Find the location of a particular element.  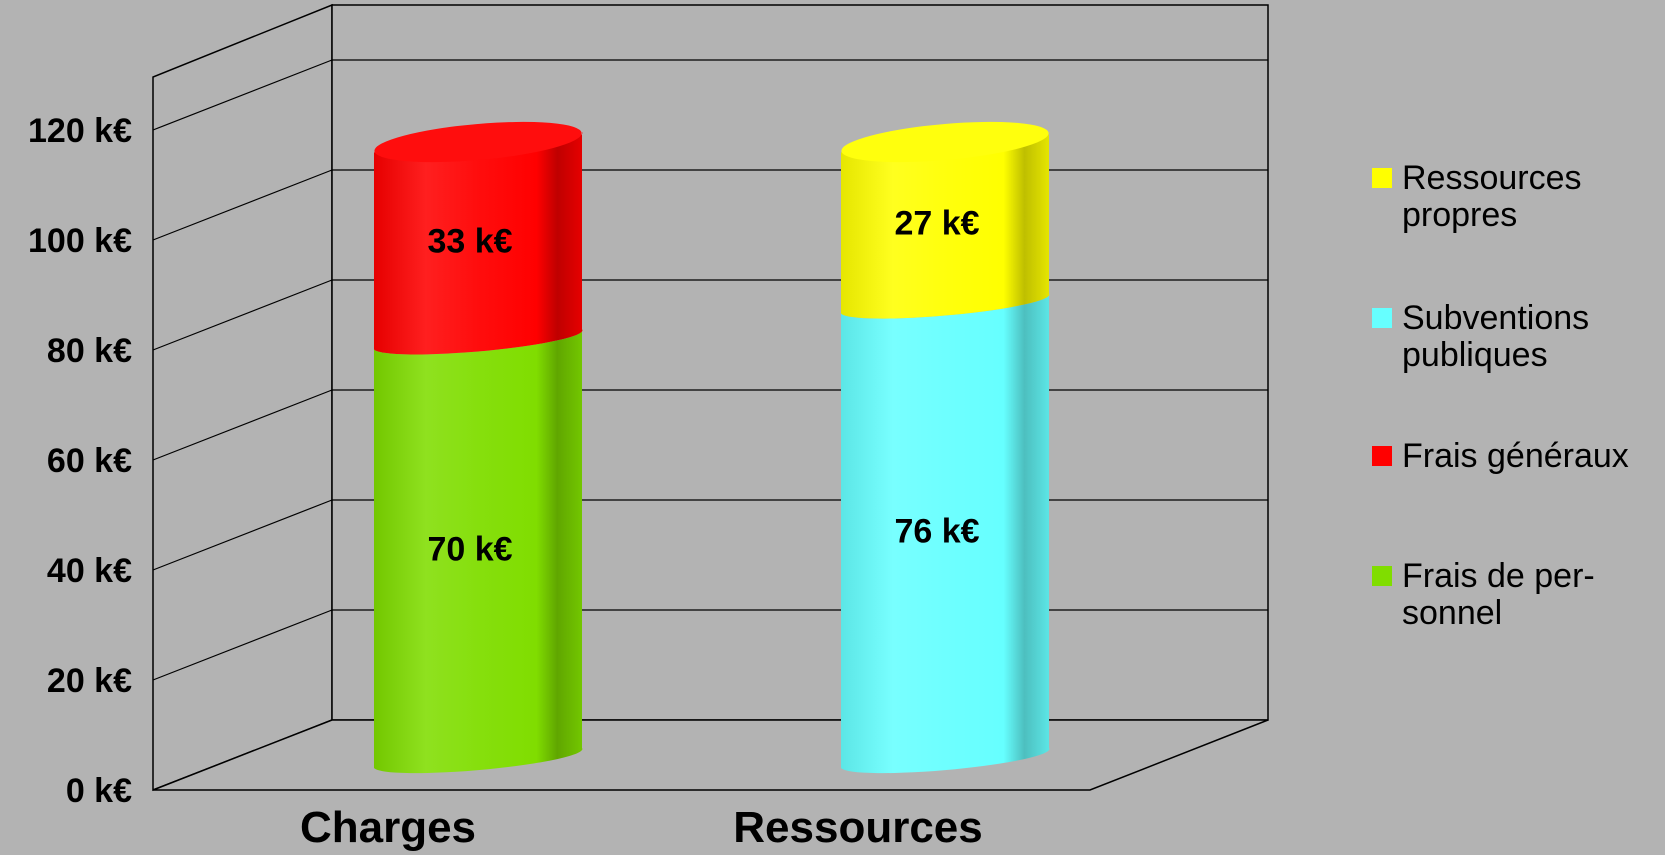

bar-segment: 76 k€ is located at coordinates (945, 533).